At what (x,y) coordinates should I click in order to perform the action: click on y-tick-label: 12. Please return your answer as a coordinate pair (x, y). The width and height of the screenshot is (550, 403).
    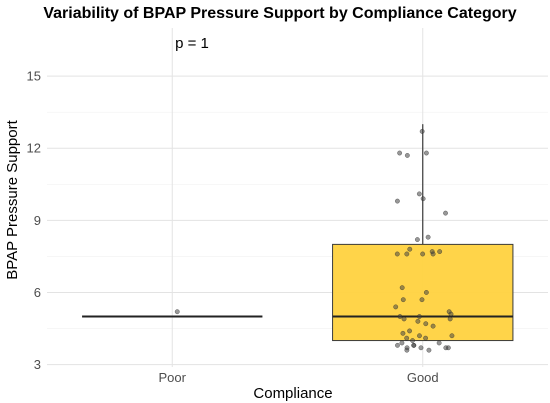
    Looking at the image, I should click on (34, 148).